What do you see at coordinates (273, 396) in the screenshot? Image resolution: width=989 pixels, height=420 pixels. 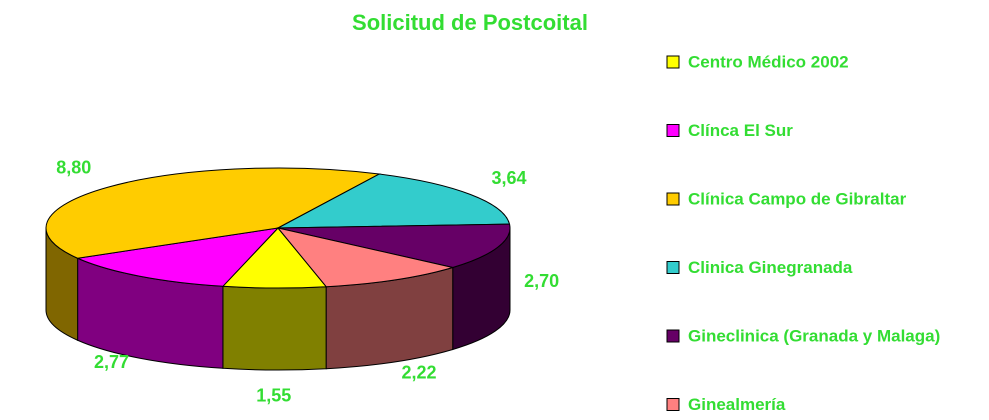 I see `value-label: 1,55` at bounding box center [273, 396].